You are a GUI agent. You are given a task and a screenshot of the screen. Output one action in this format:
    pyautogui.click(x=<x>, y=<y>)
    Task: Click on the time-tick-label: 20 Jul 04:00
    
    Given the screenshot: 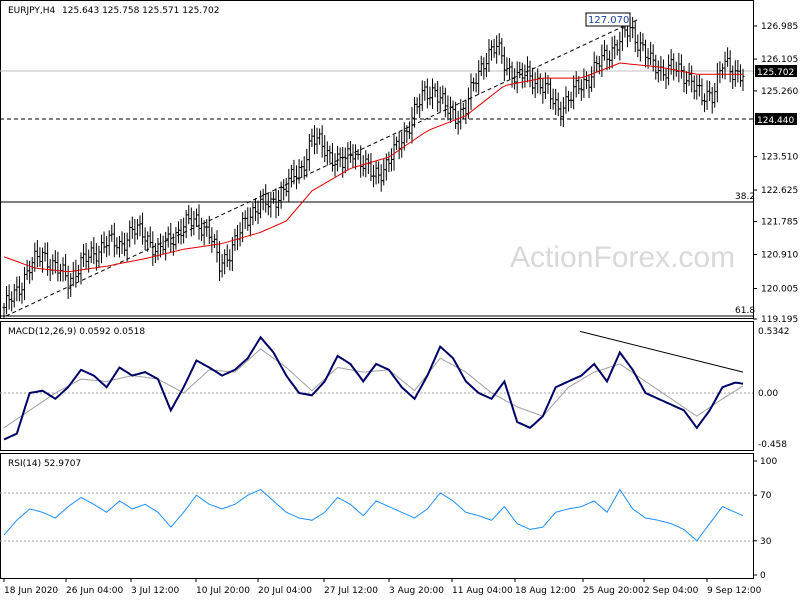 What is the action you would take?
    pyautogui.click(x=285, y=591)
    